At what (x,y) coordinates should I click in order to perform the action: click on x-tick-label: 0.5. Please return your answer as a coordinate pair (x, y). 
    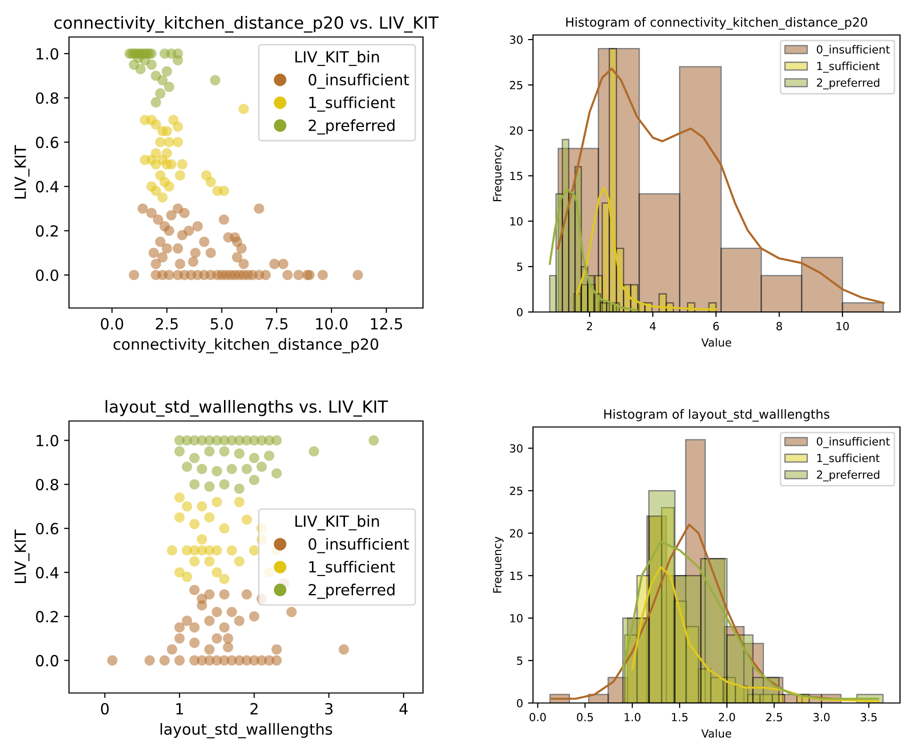
    Looking at the image, I should click on (584, 717).